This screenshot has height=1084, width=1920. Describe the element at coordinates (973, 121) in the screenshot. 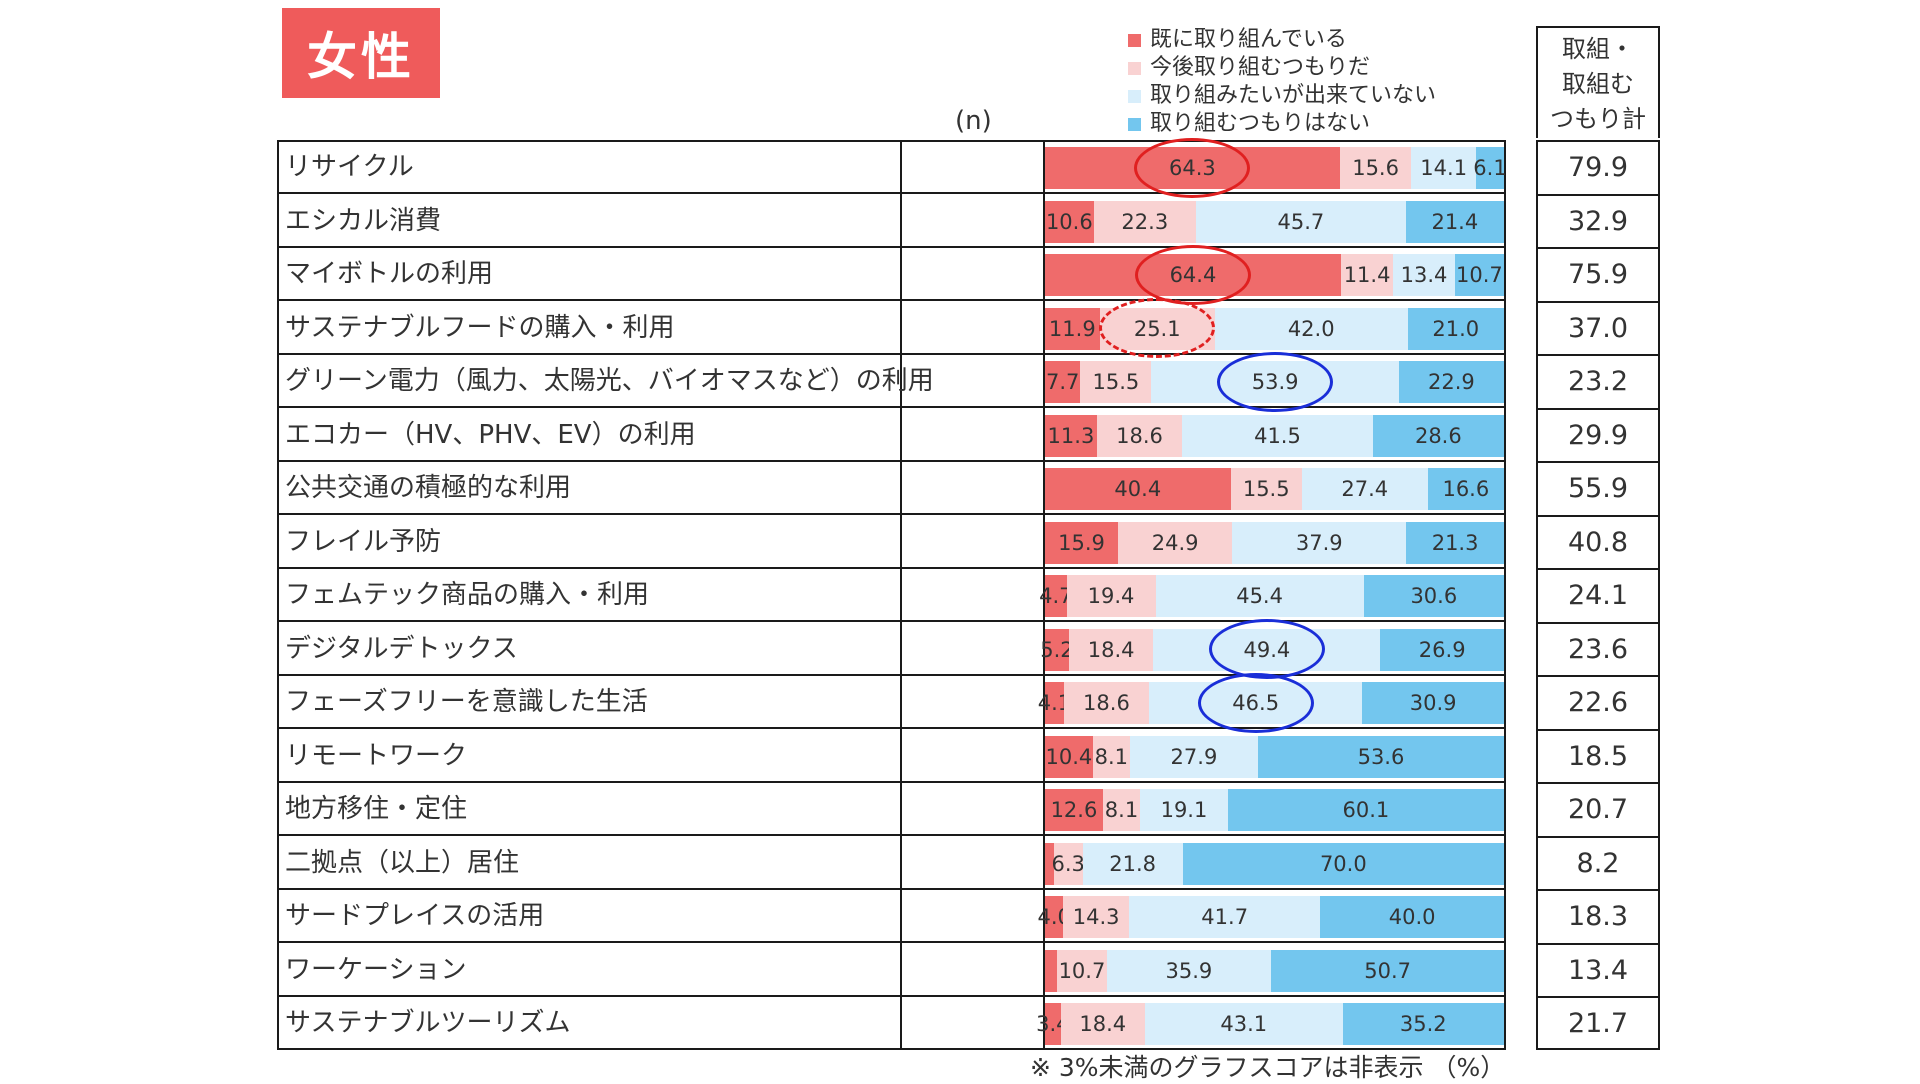

I see `n-column-header: (n)` at that location.